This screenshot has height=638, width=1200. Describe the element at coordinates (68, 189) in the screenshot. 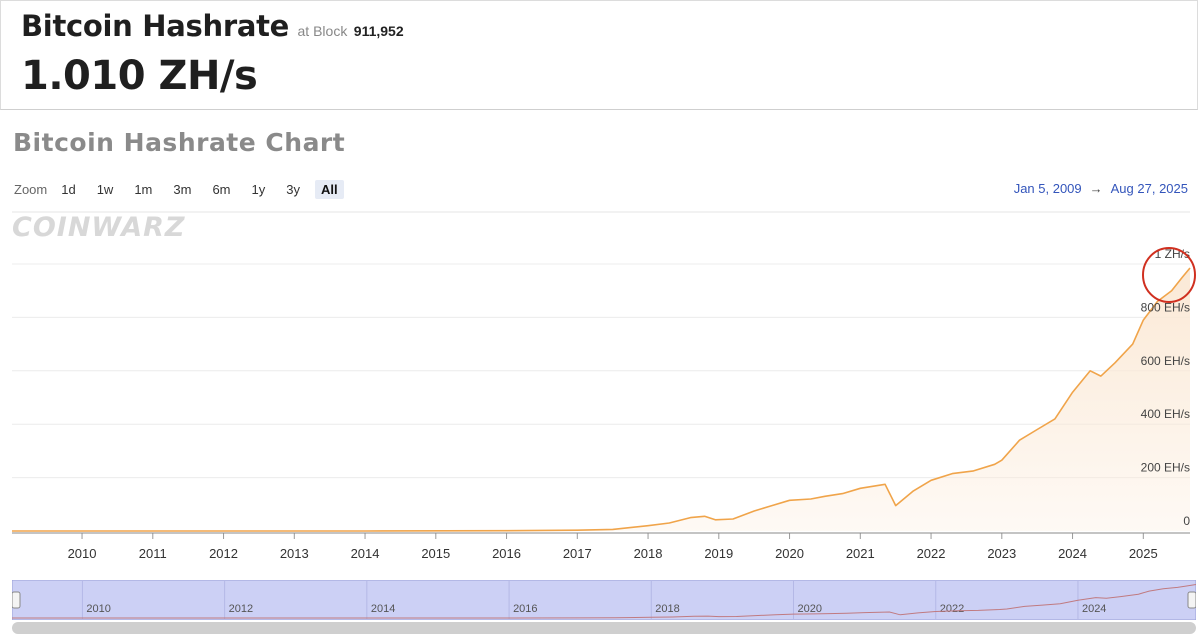

I see `zoom-1d-button: 1d` at that location.